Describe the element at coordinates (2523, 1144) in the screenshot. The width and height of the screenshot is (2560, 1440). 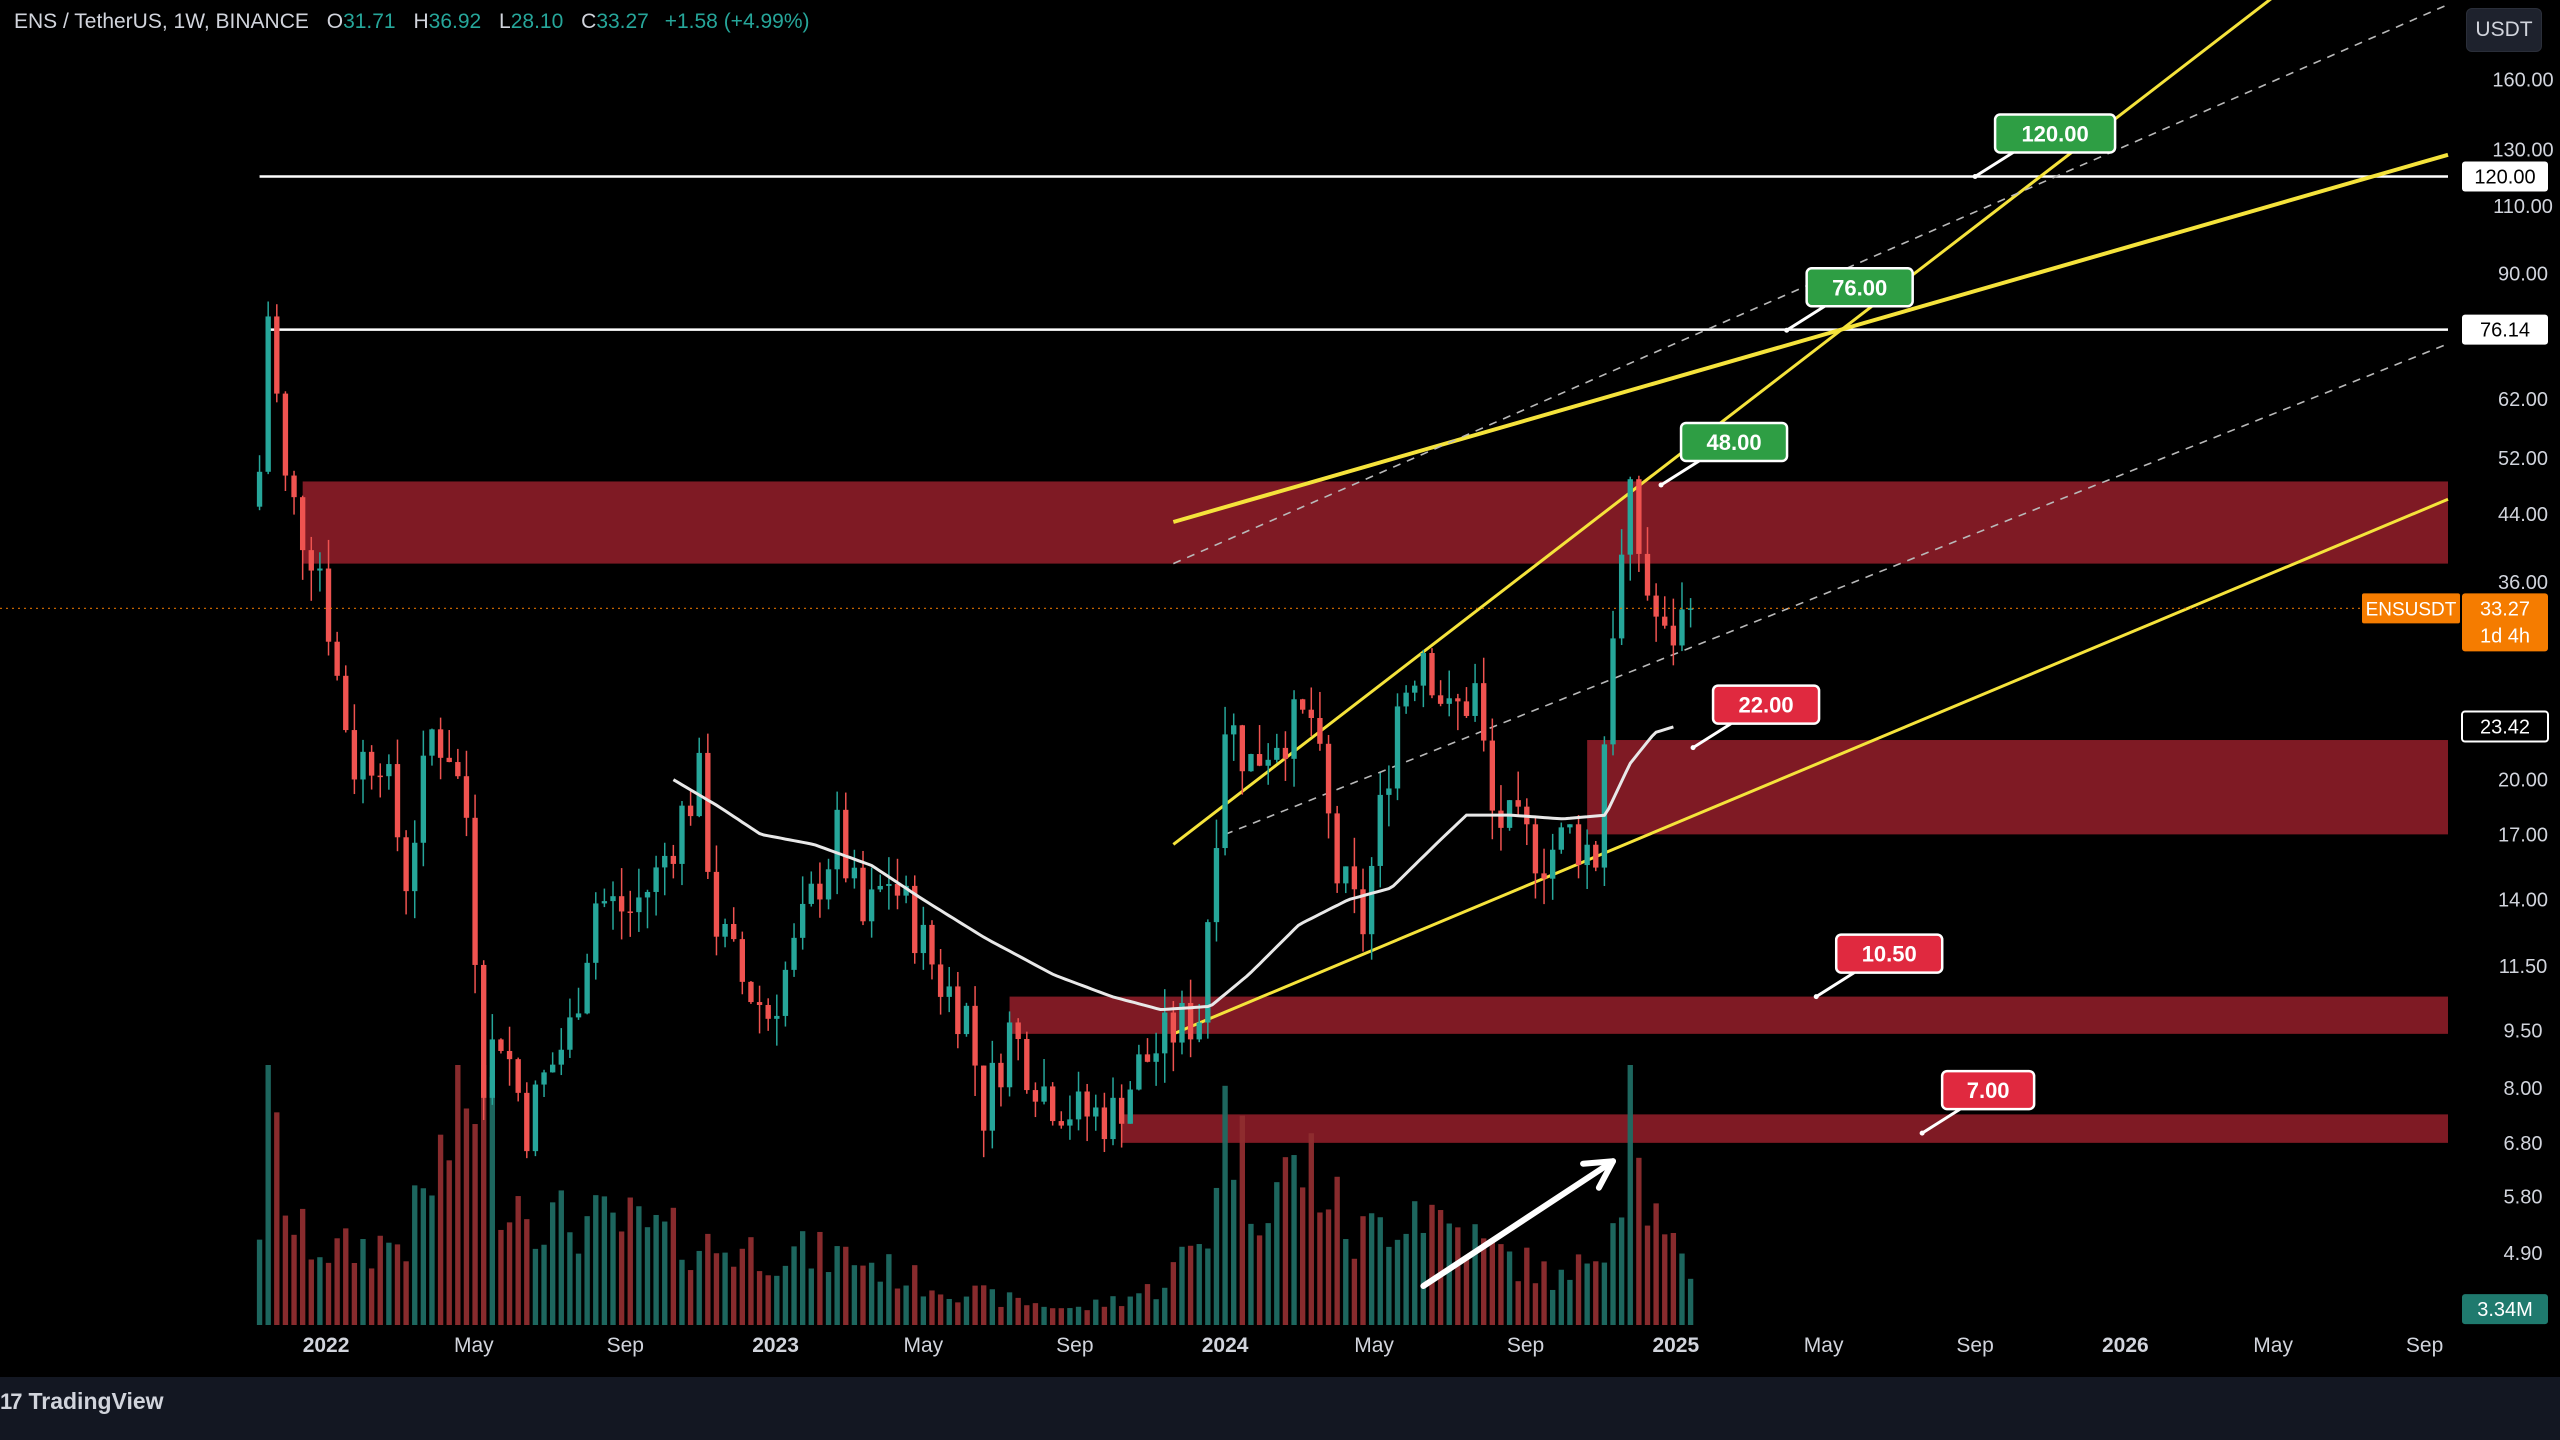
I see `price-tick-label: 6.80` at that location.